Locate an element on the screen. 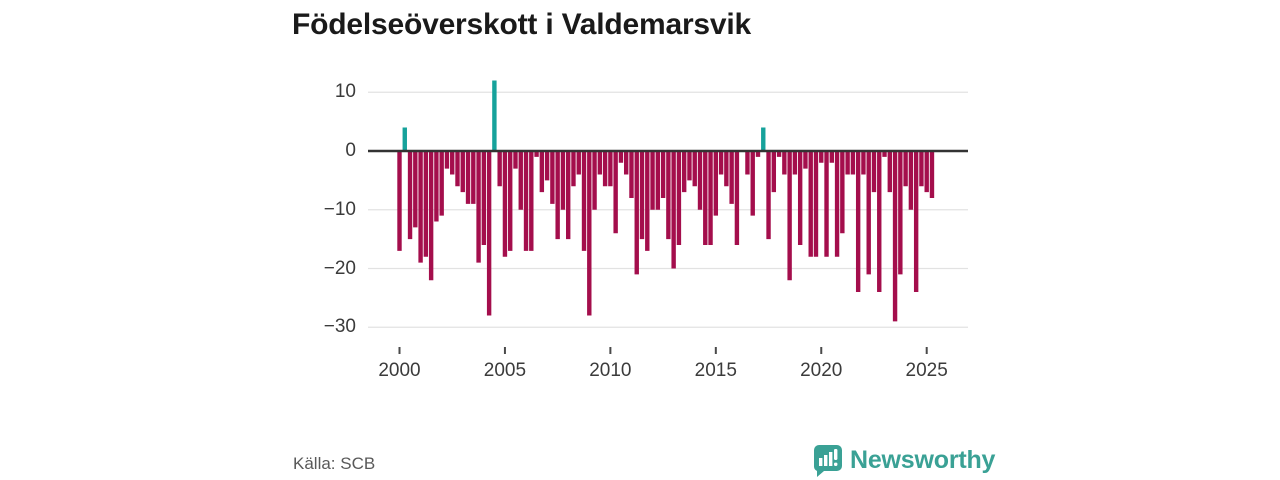 Image resolution: width=1280 pixels, height=480 pixels. bar-2011Q4 is located at coordinates (647, 201).